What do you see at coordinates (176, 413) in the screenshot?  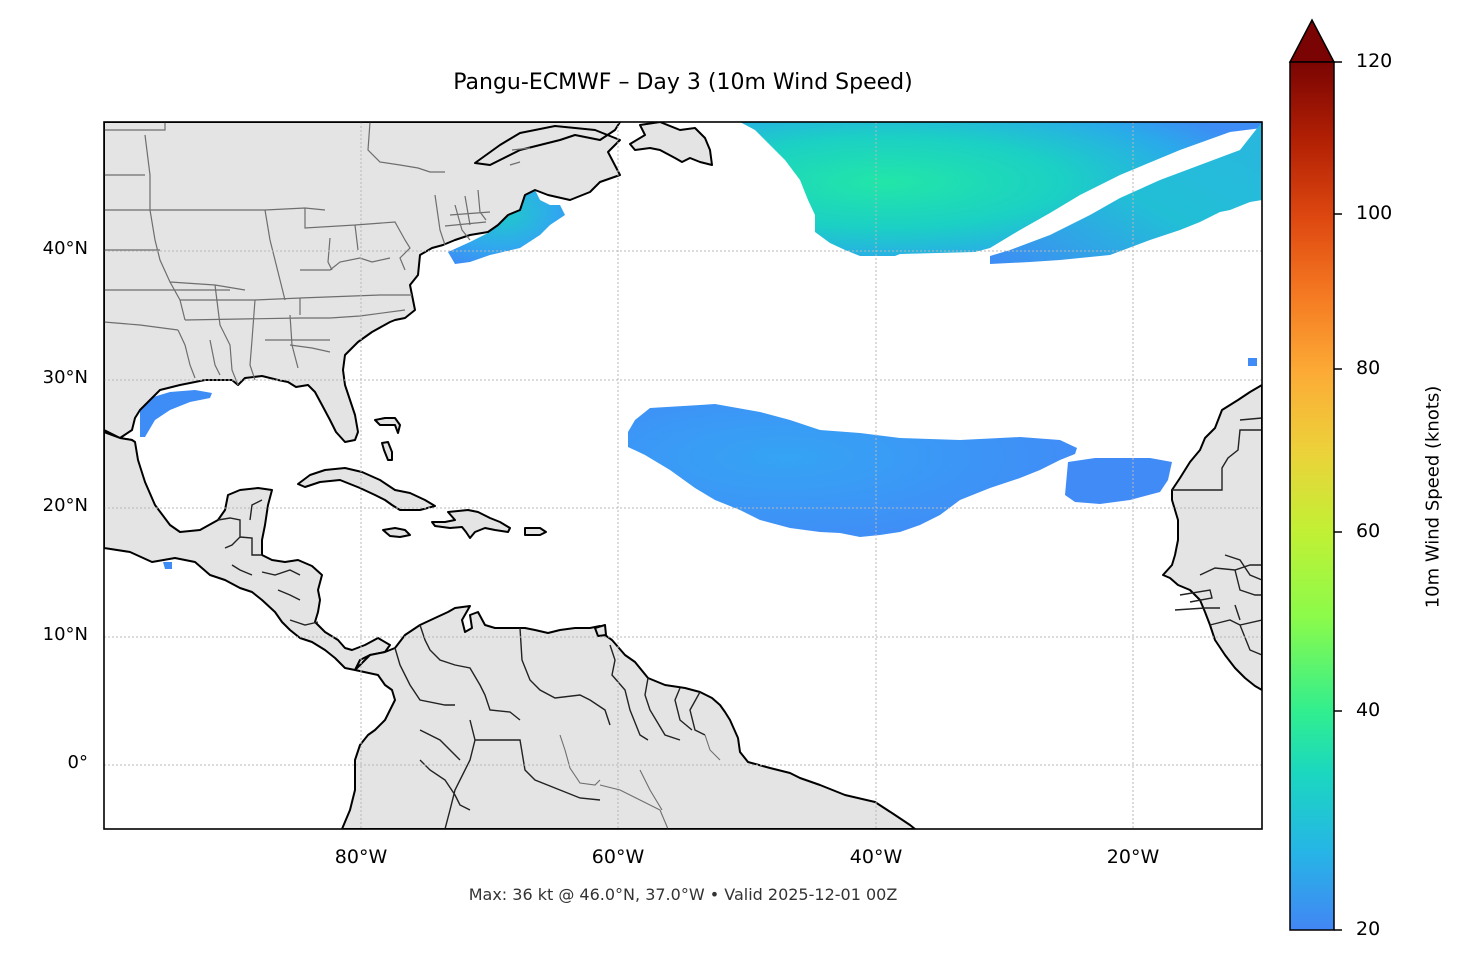 I see `wind-region-texas` at bounding box center [176, 413].